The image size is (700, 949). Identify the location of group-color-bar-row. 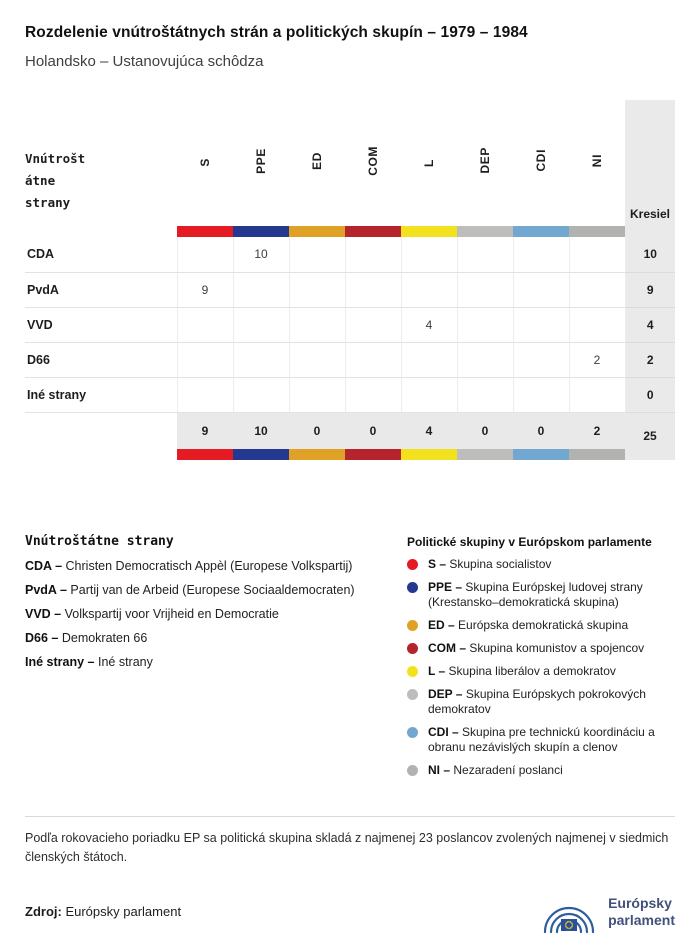
(350, 231).